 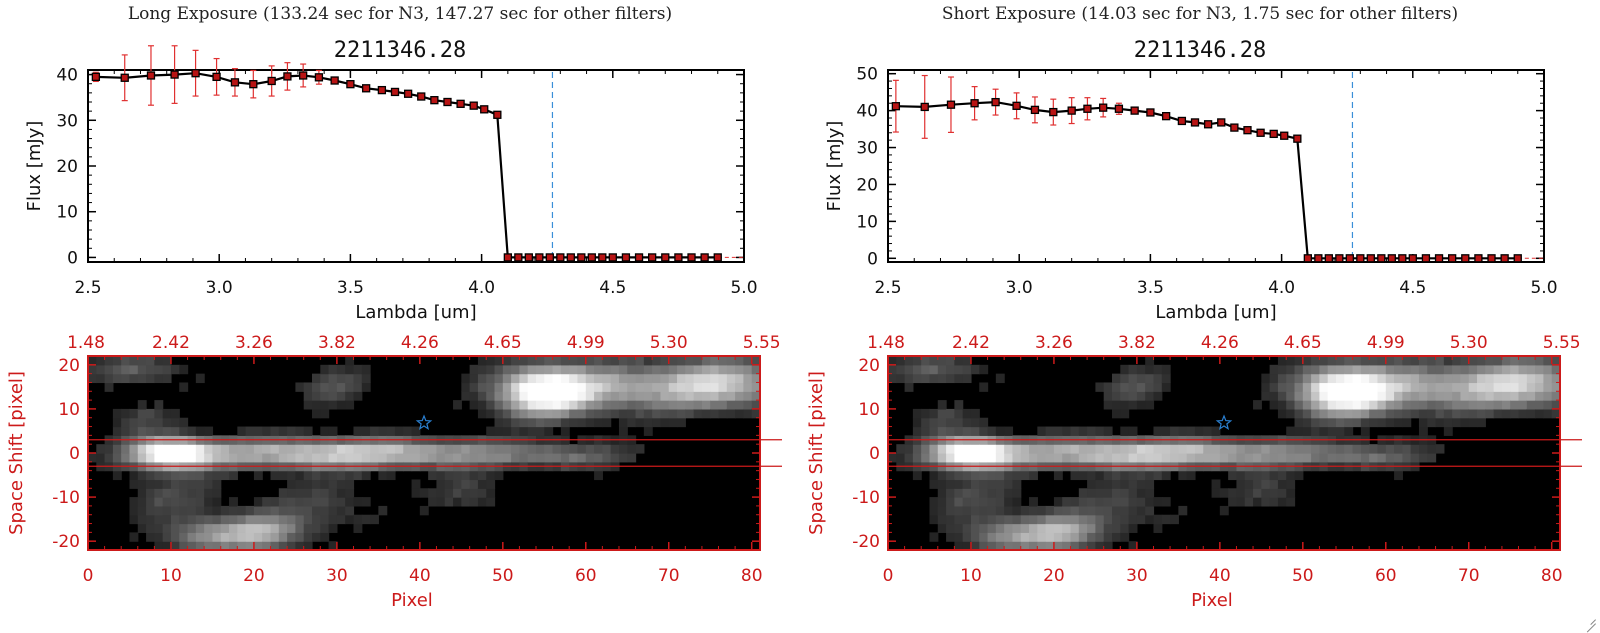 What do you see at coordinates (1590, 618) in the screenshot?
I see `window-resize-grip` at bounding box center [1590, 618].